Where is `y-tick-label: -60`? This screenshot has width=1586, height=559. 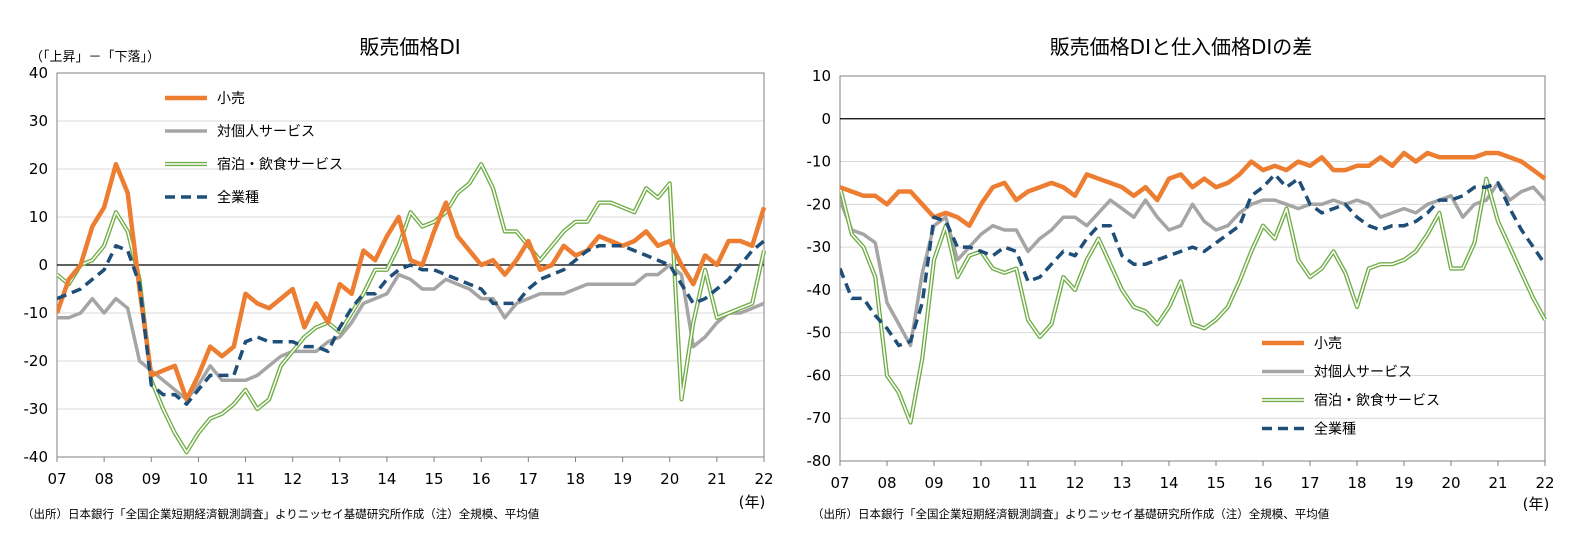 y-tick-label: -60 is located at coordinates (819, 375).